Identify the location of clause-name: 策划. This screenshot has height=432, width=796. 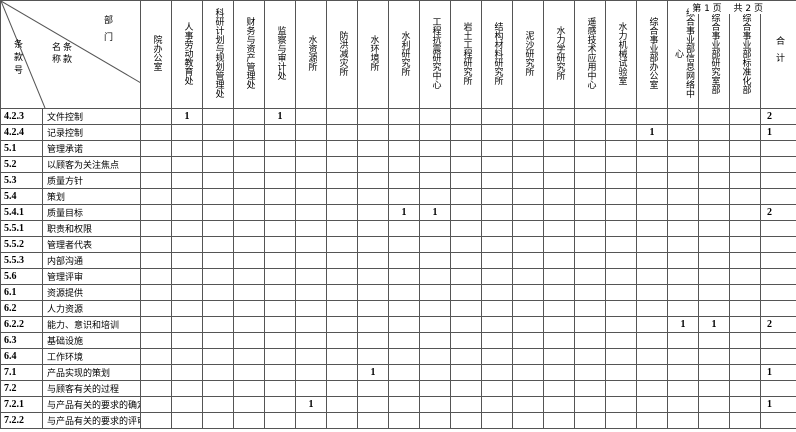
(91, 196).